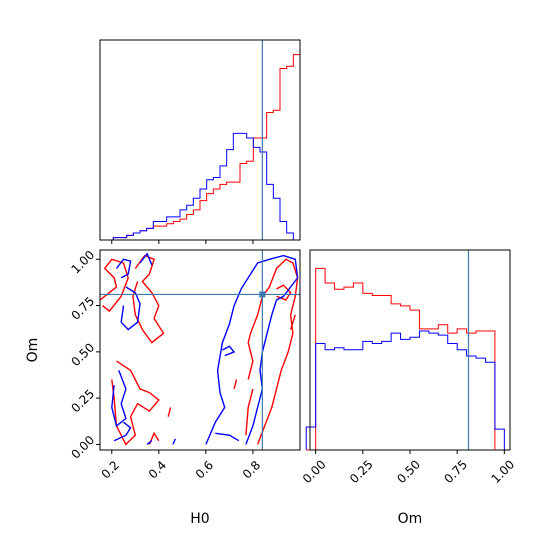 The width and height of the screenshot is (550, 550). What do you see at coordinates (199, 519) in the screenshot?
I see `x-axis-label-h0: H0` at bounding box center [199, 519].